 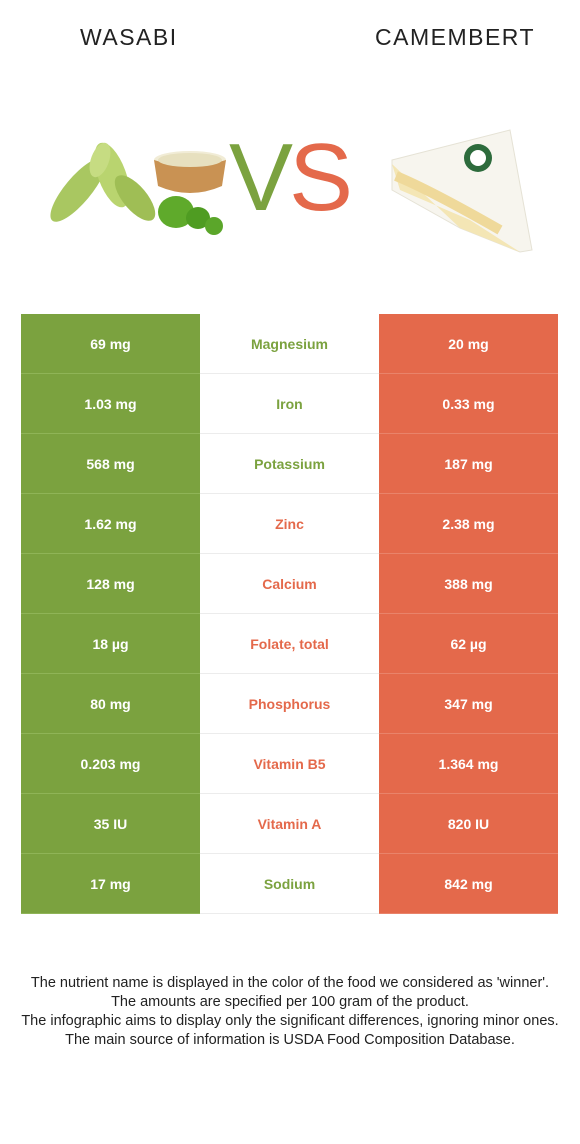 I want to click on table-row: 18 µg Folate, total 62 µg, so click(x=289, y=643).